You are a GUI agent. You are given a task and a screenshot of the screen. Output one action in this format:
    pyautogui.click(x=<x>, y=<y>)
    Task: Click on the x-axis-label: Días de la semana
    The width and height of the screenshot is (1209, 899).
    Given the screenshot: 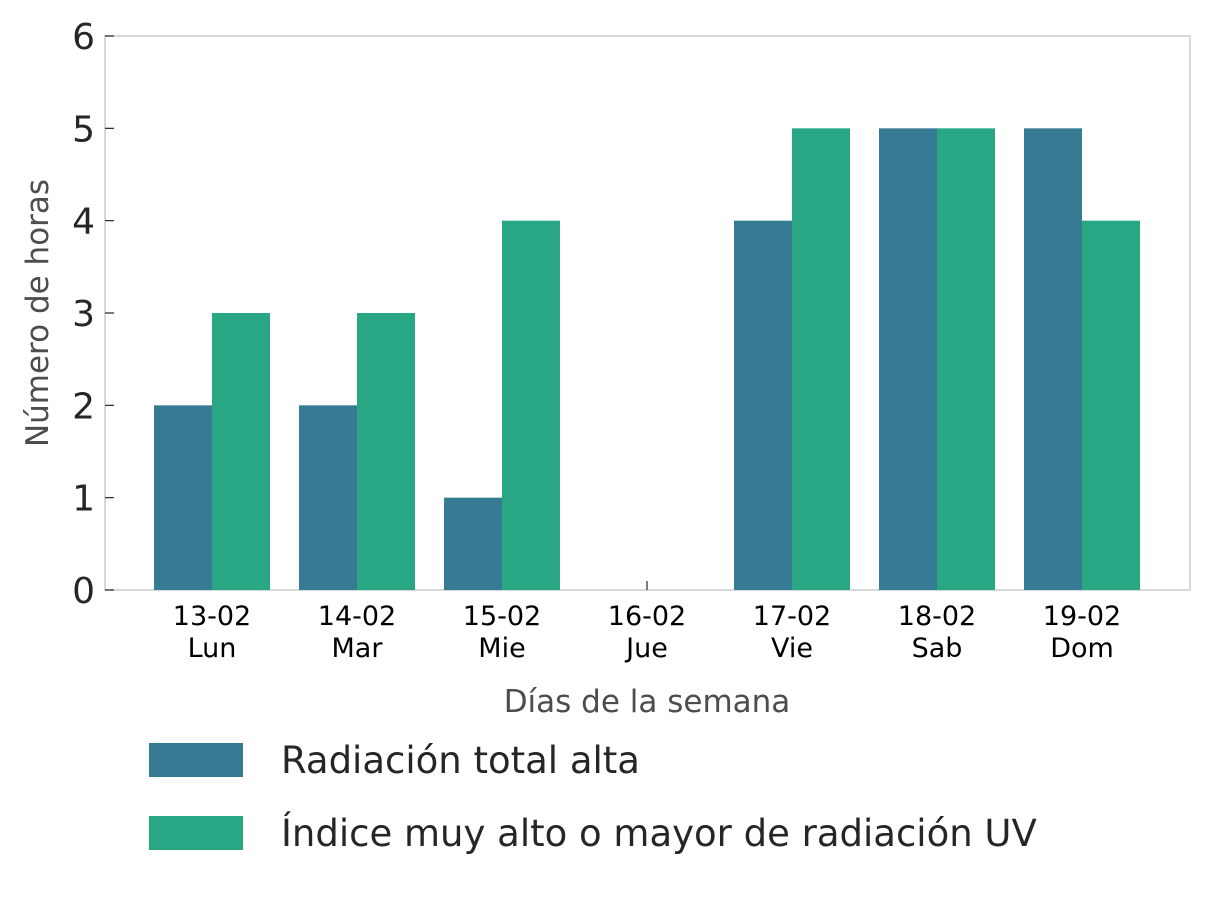 What is the action you would take?
    pyautogui.click(x=647, y=702)
    